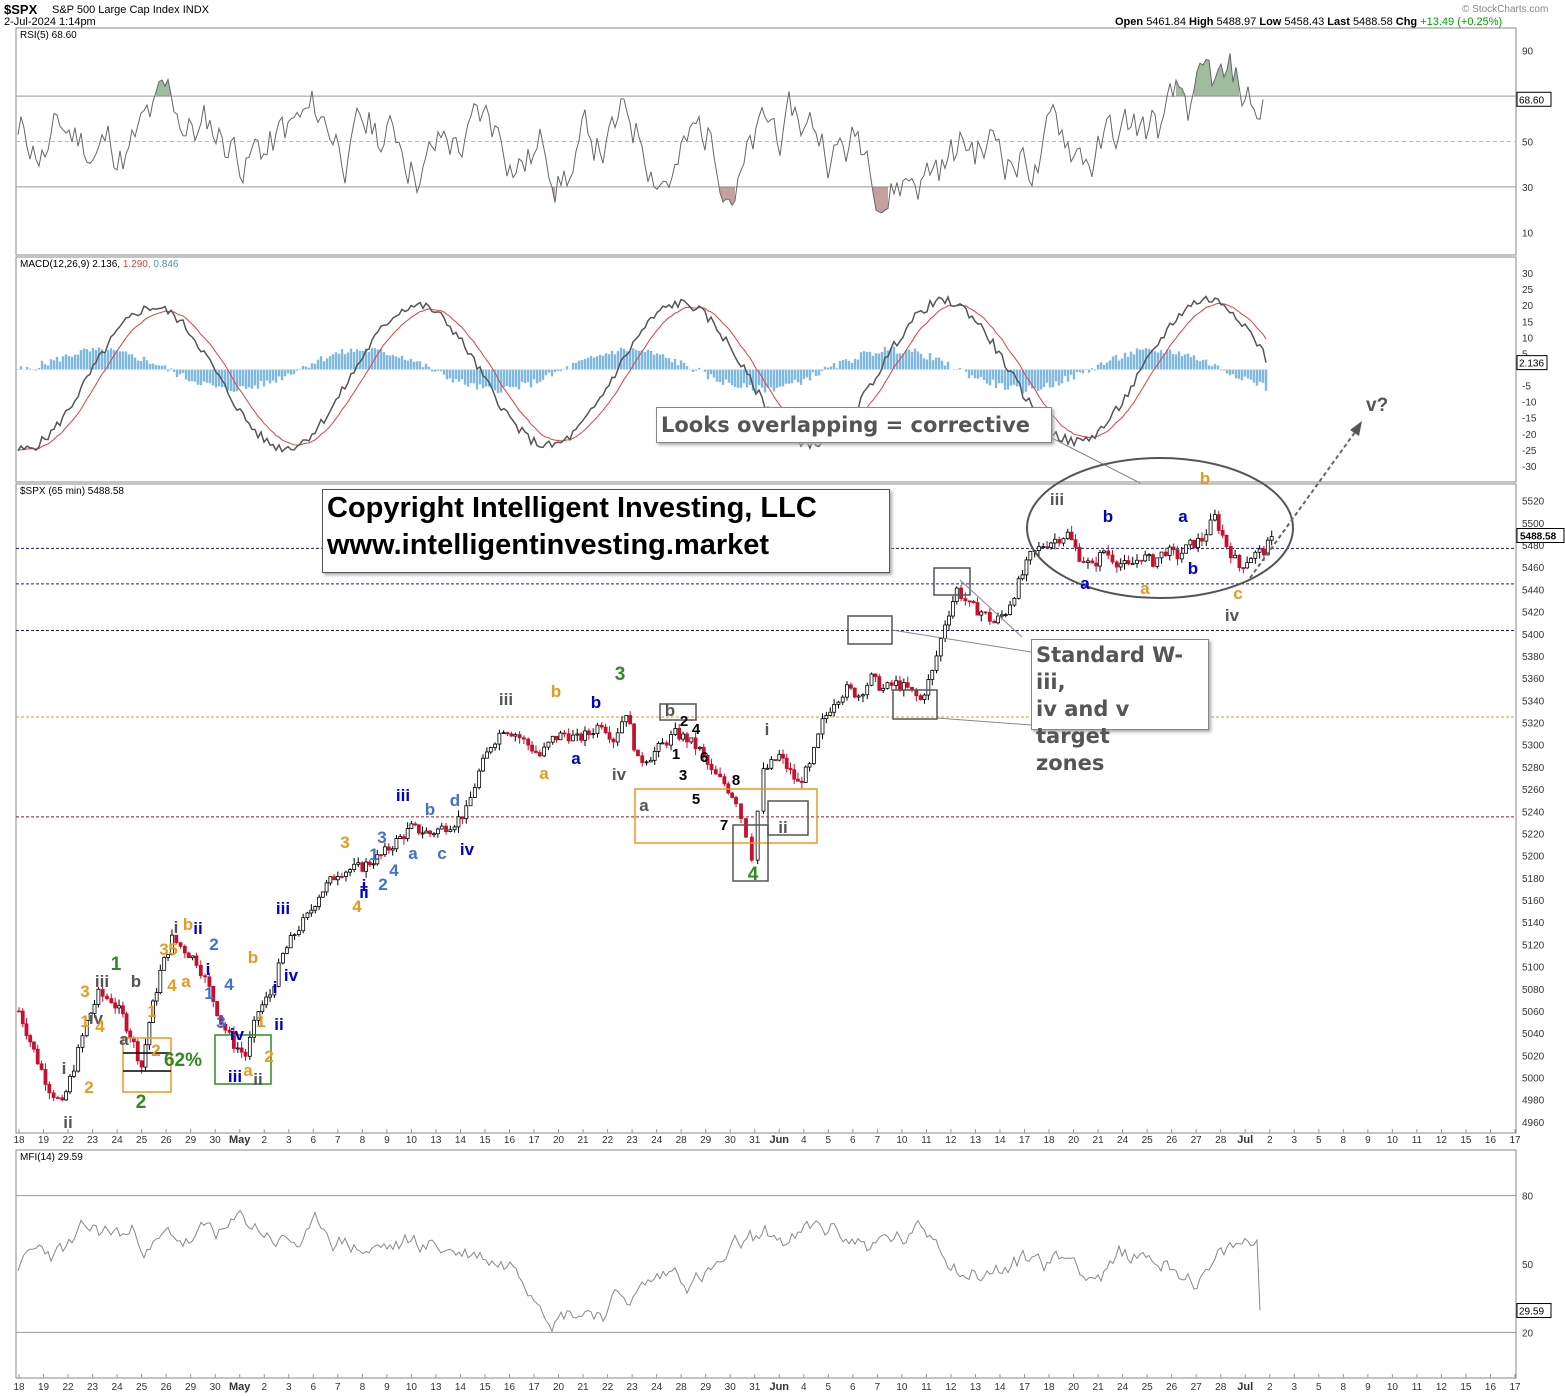 The height and width of the screenshot is (1396, 1565). I want to click on callout-connector, so click(1093, 459).